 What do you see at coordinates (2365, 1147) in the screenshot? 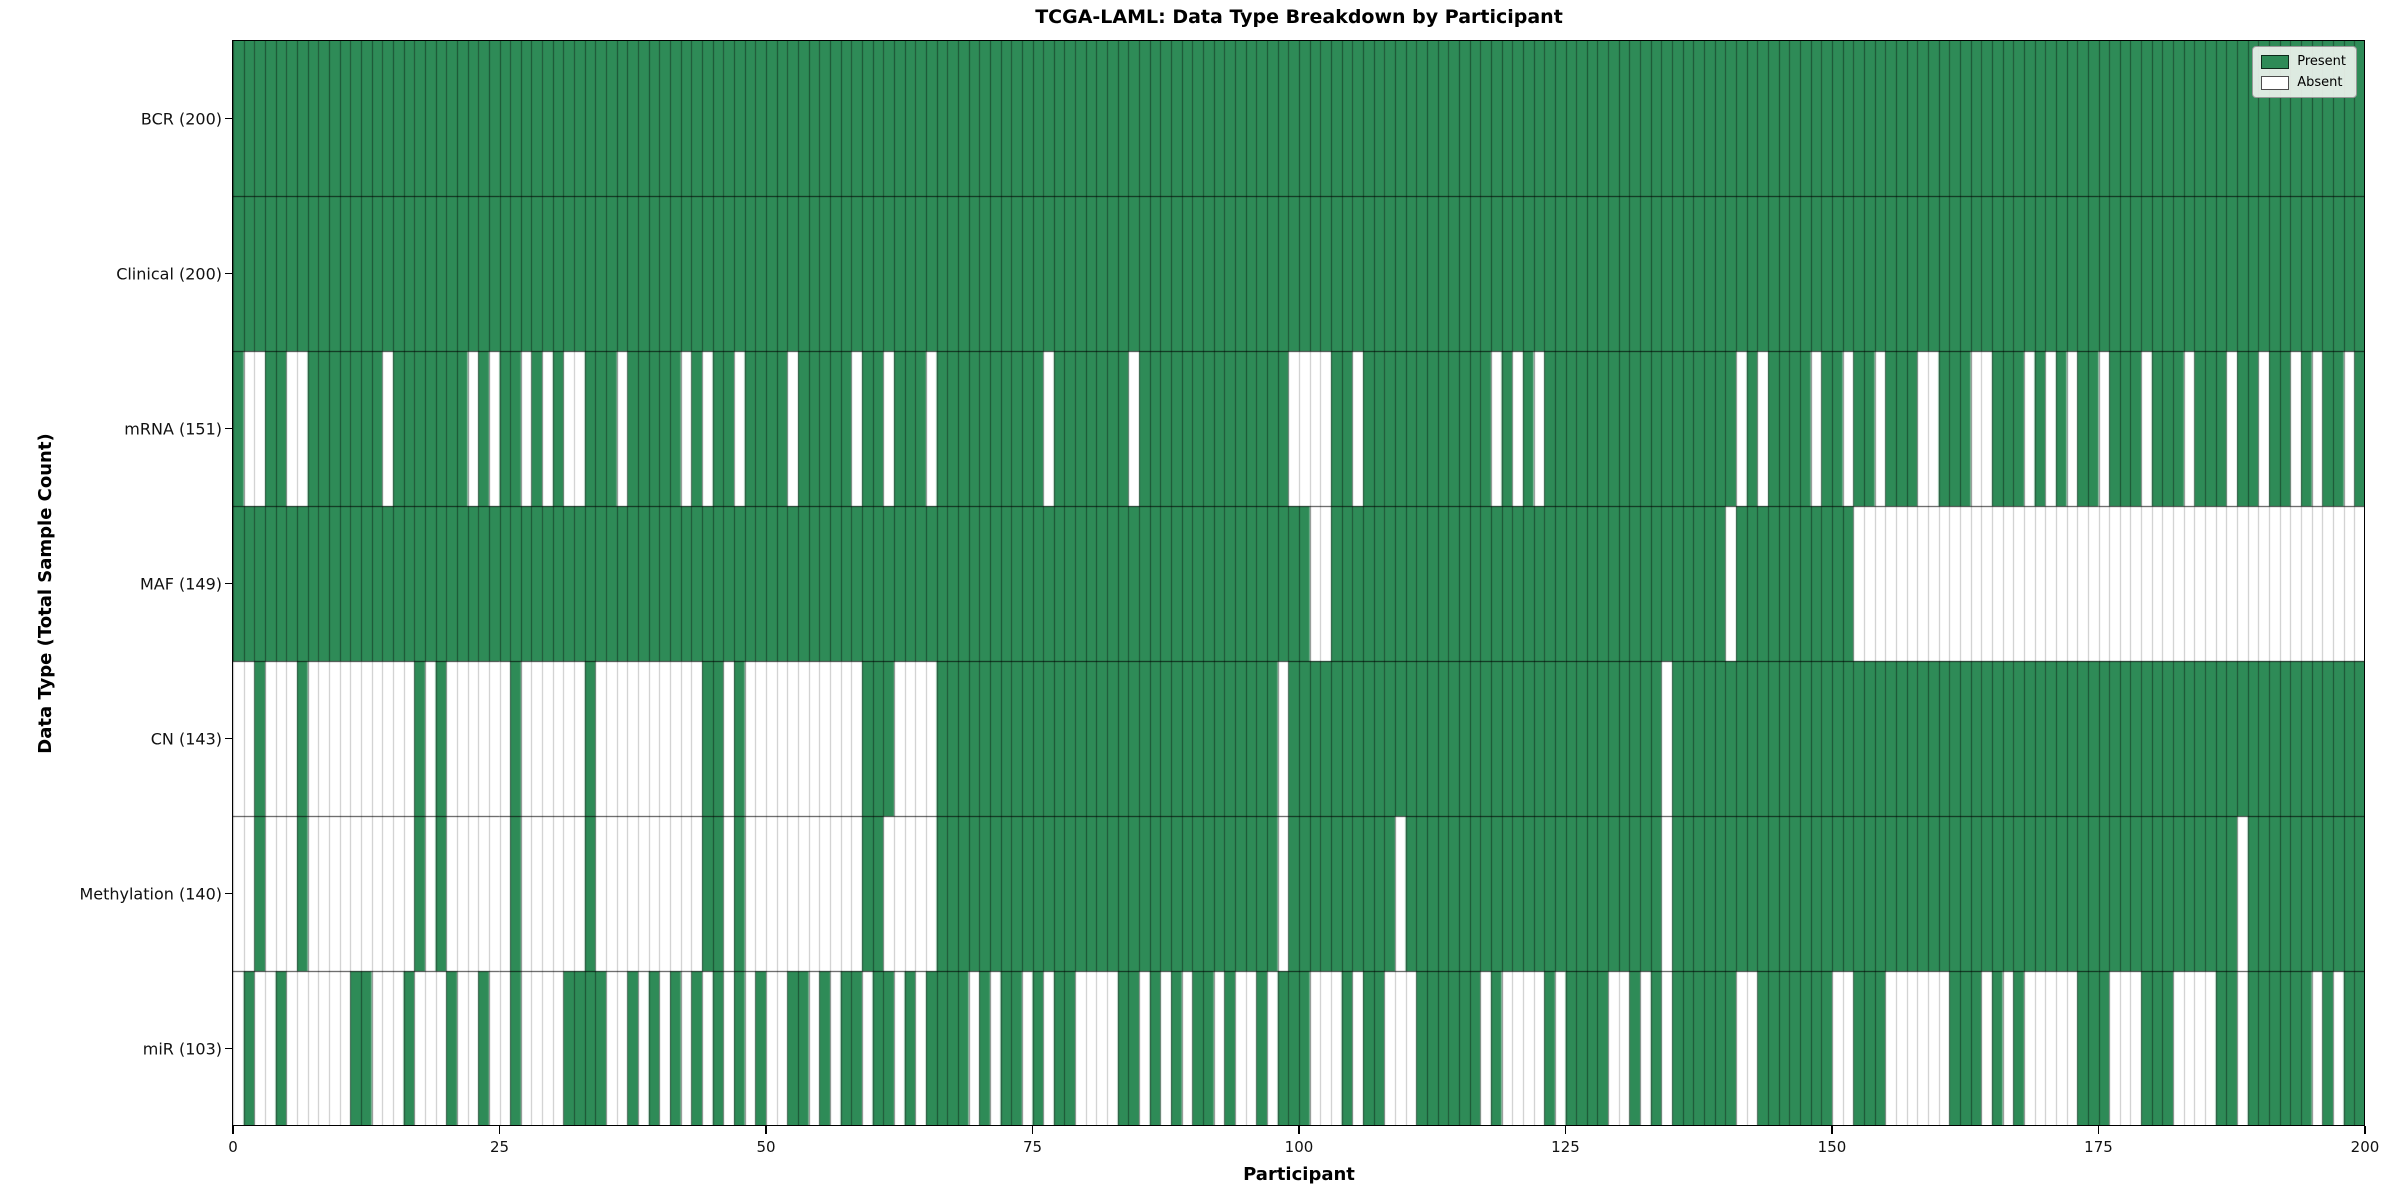
I see `x-tick-label: 200` at bounding box center [2365, 1147].